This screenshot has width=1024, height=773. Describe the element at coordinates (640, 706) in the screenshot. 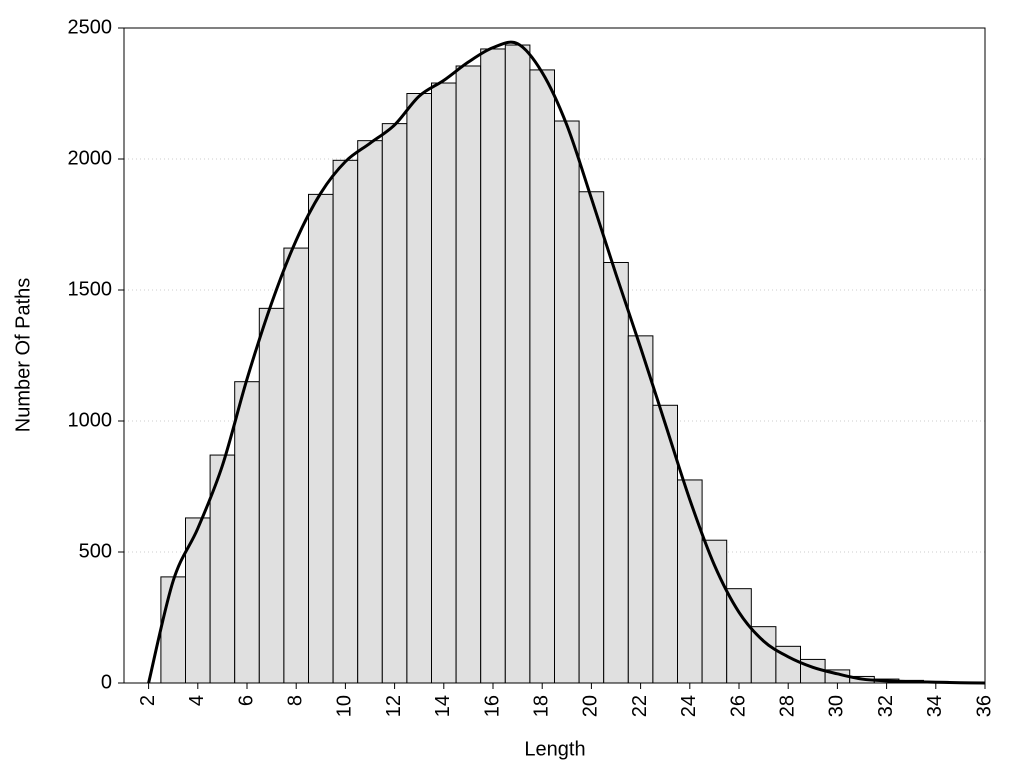

I see `x-tick-label: 22` at that location.